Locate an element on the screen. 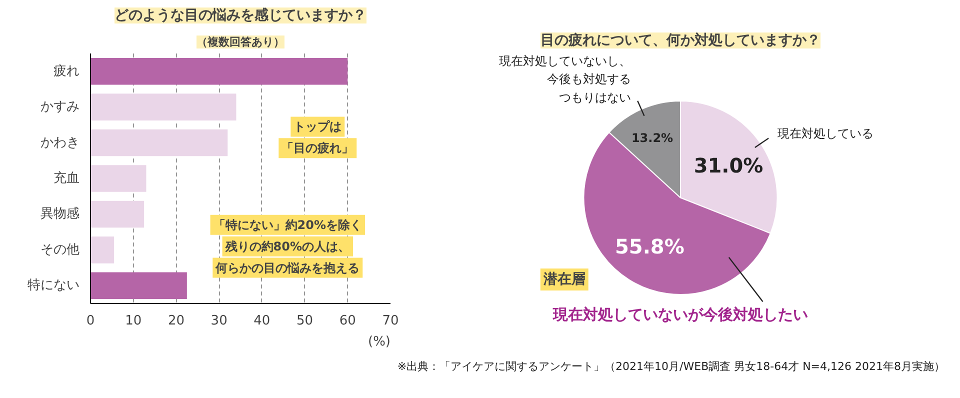 The width and height of the screenshot is (960, 398). slice-label: 現在対処していないし、今後も対処するつもりはない is located at coordinates (564, 79).